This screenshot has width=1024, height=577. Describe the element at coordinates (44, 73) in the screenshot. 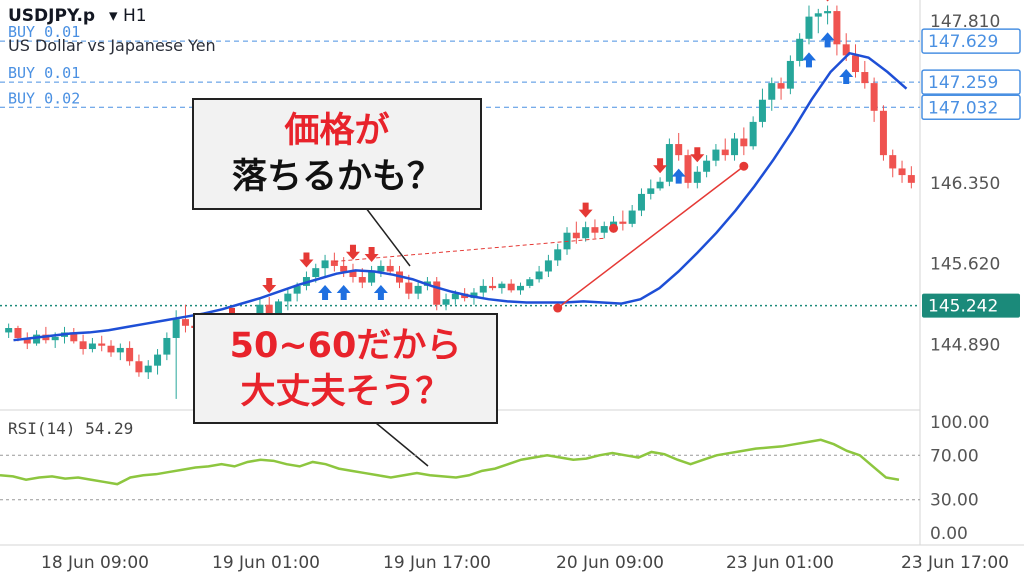

I see `order-line-label: BUY 0.01` at that location.